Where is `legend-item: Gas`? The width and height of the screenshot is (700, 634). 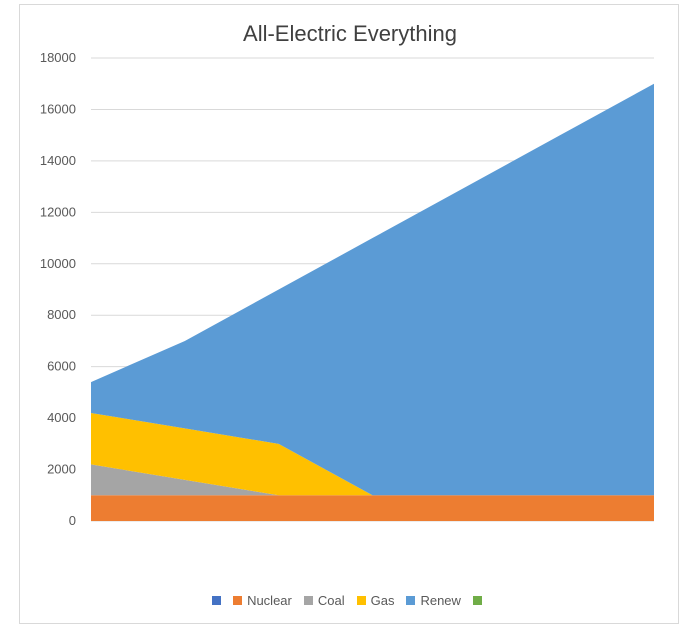
legend-item: Gas is located at coordinates (375, 600).